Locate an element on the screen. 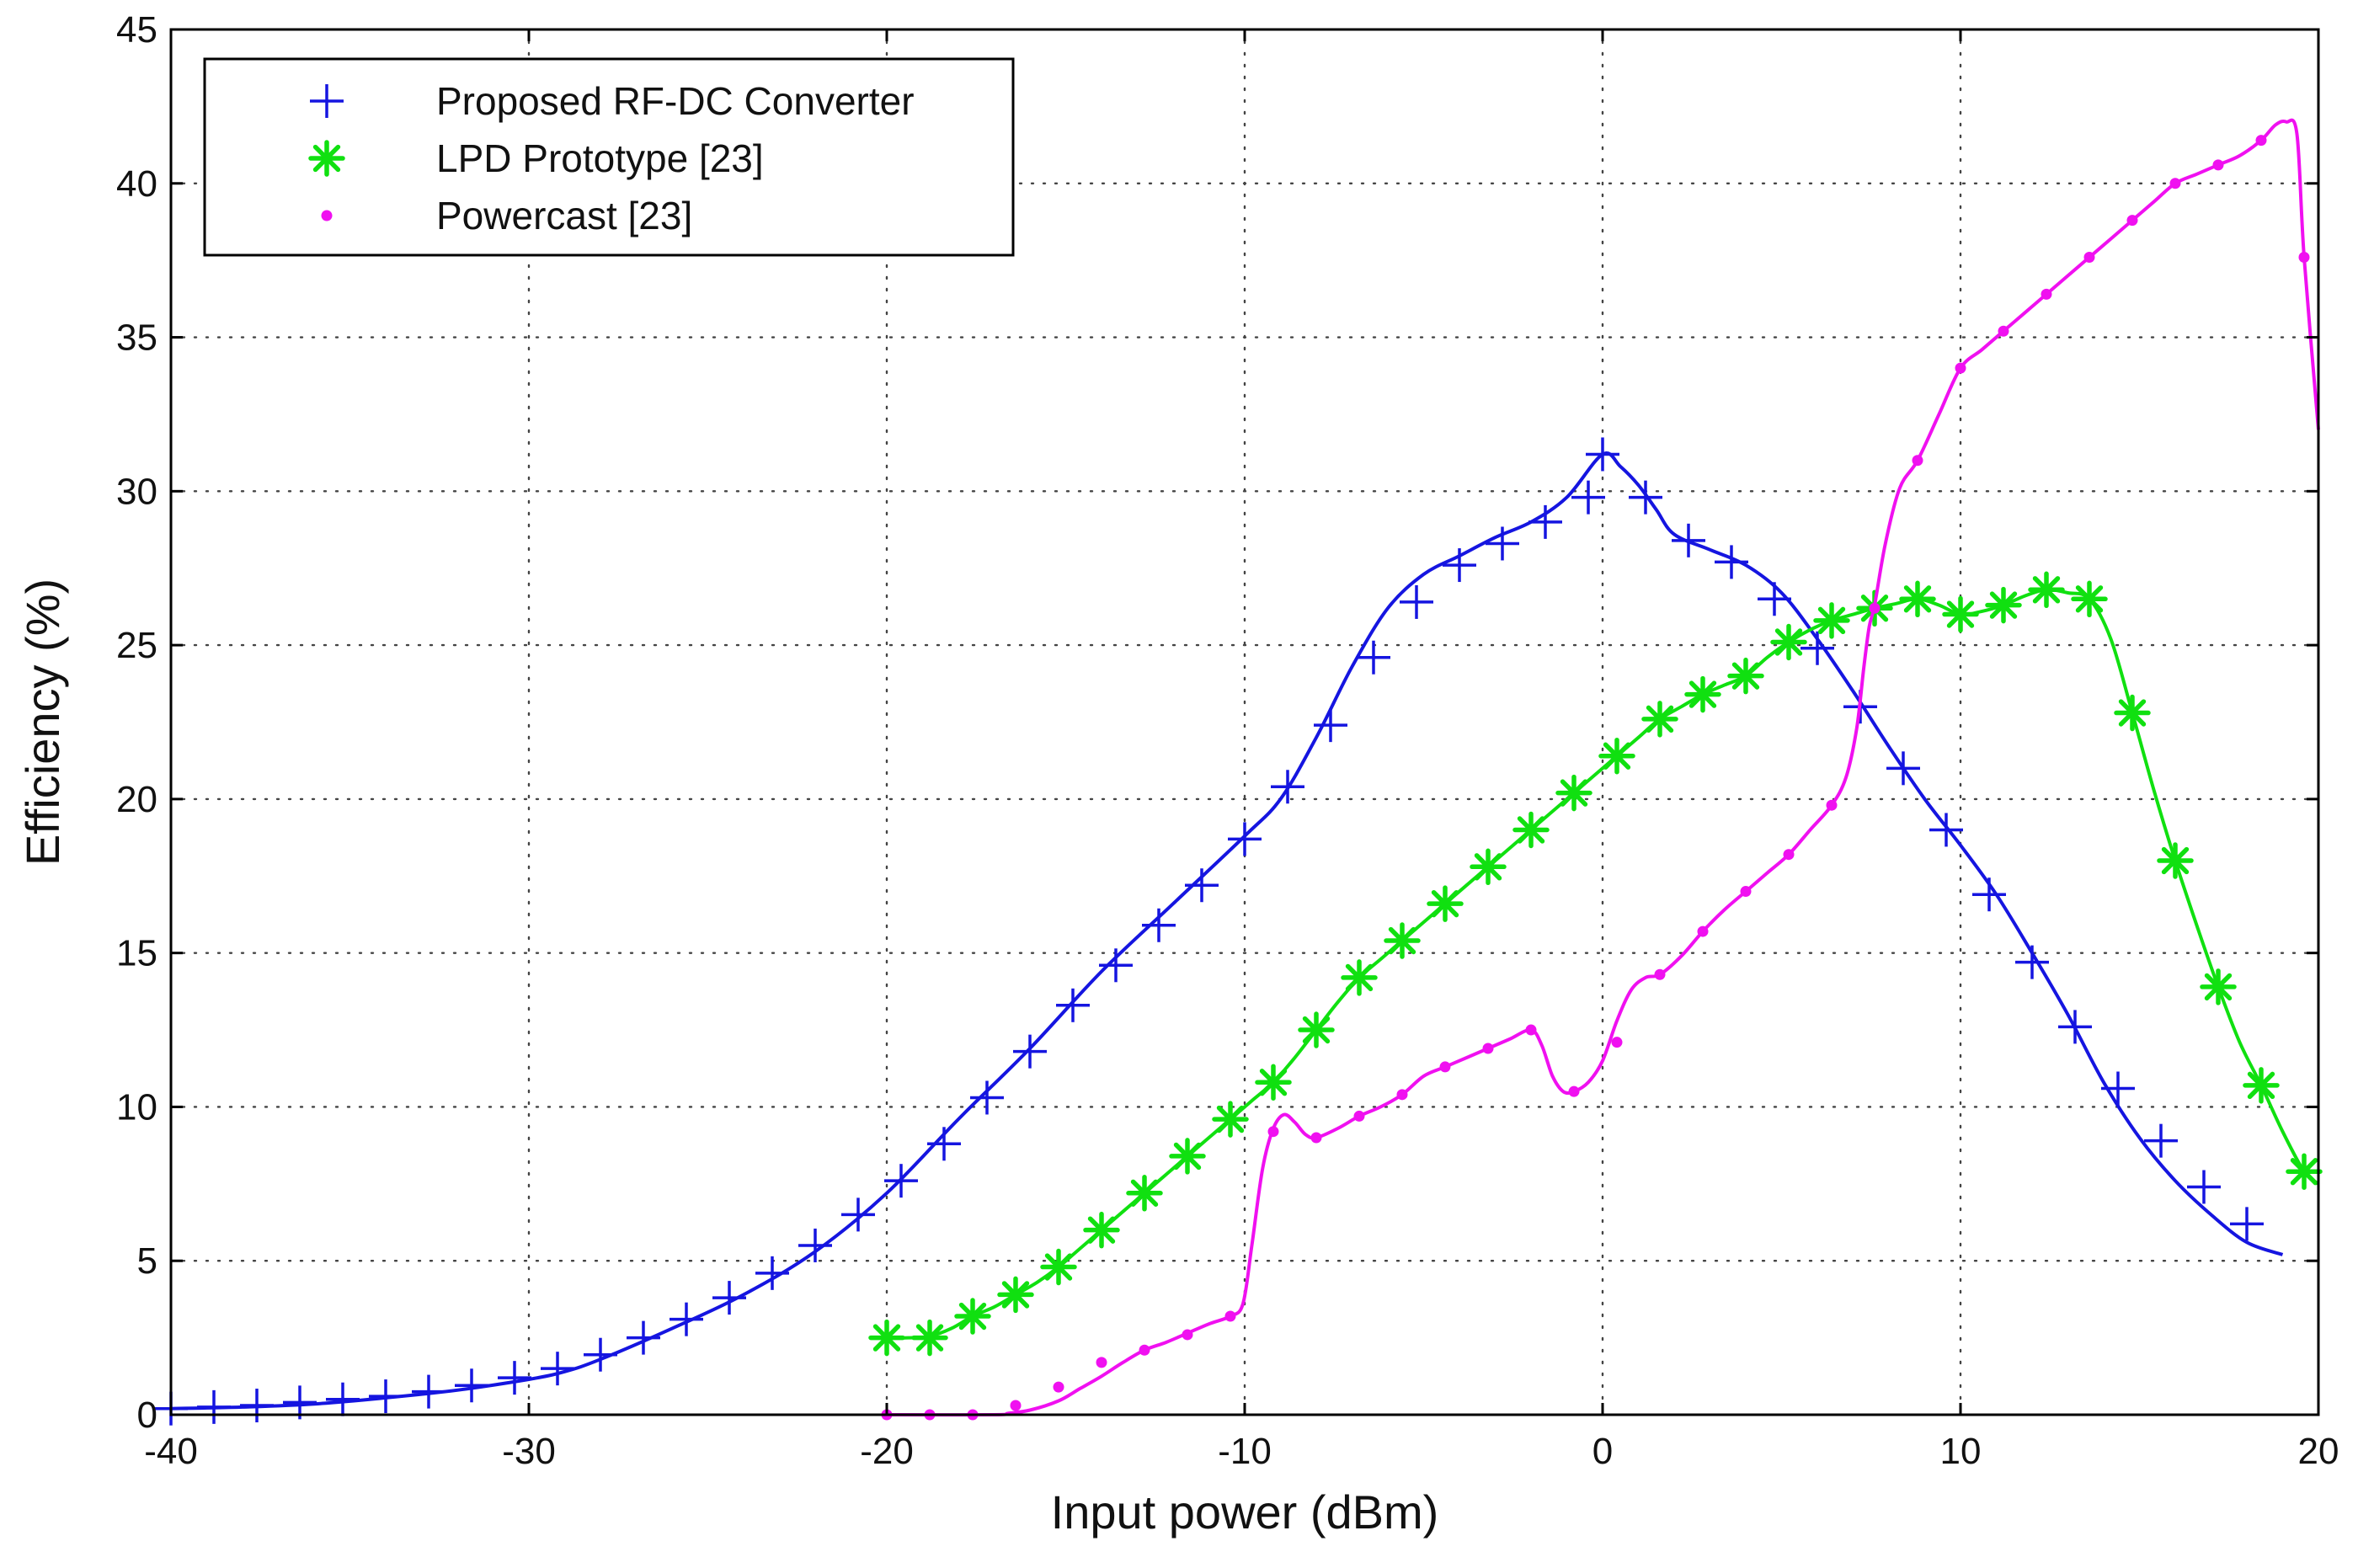 The width and height of the screenshot is (2358, 1568). legend-marker-dot-icon is located at coordinates (327, 215).